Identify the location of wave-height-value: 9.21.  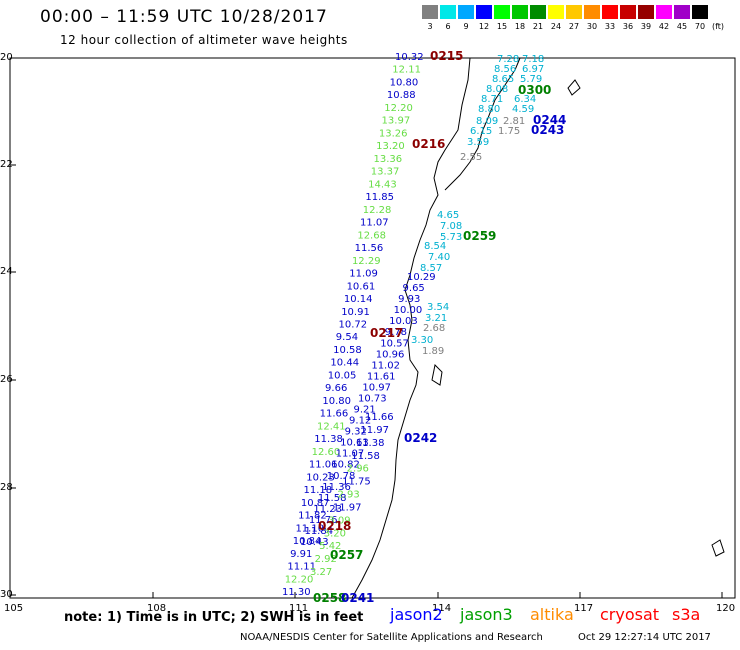
(365, 410).